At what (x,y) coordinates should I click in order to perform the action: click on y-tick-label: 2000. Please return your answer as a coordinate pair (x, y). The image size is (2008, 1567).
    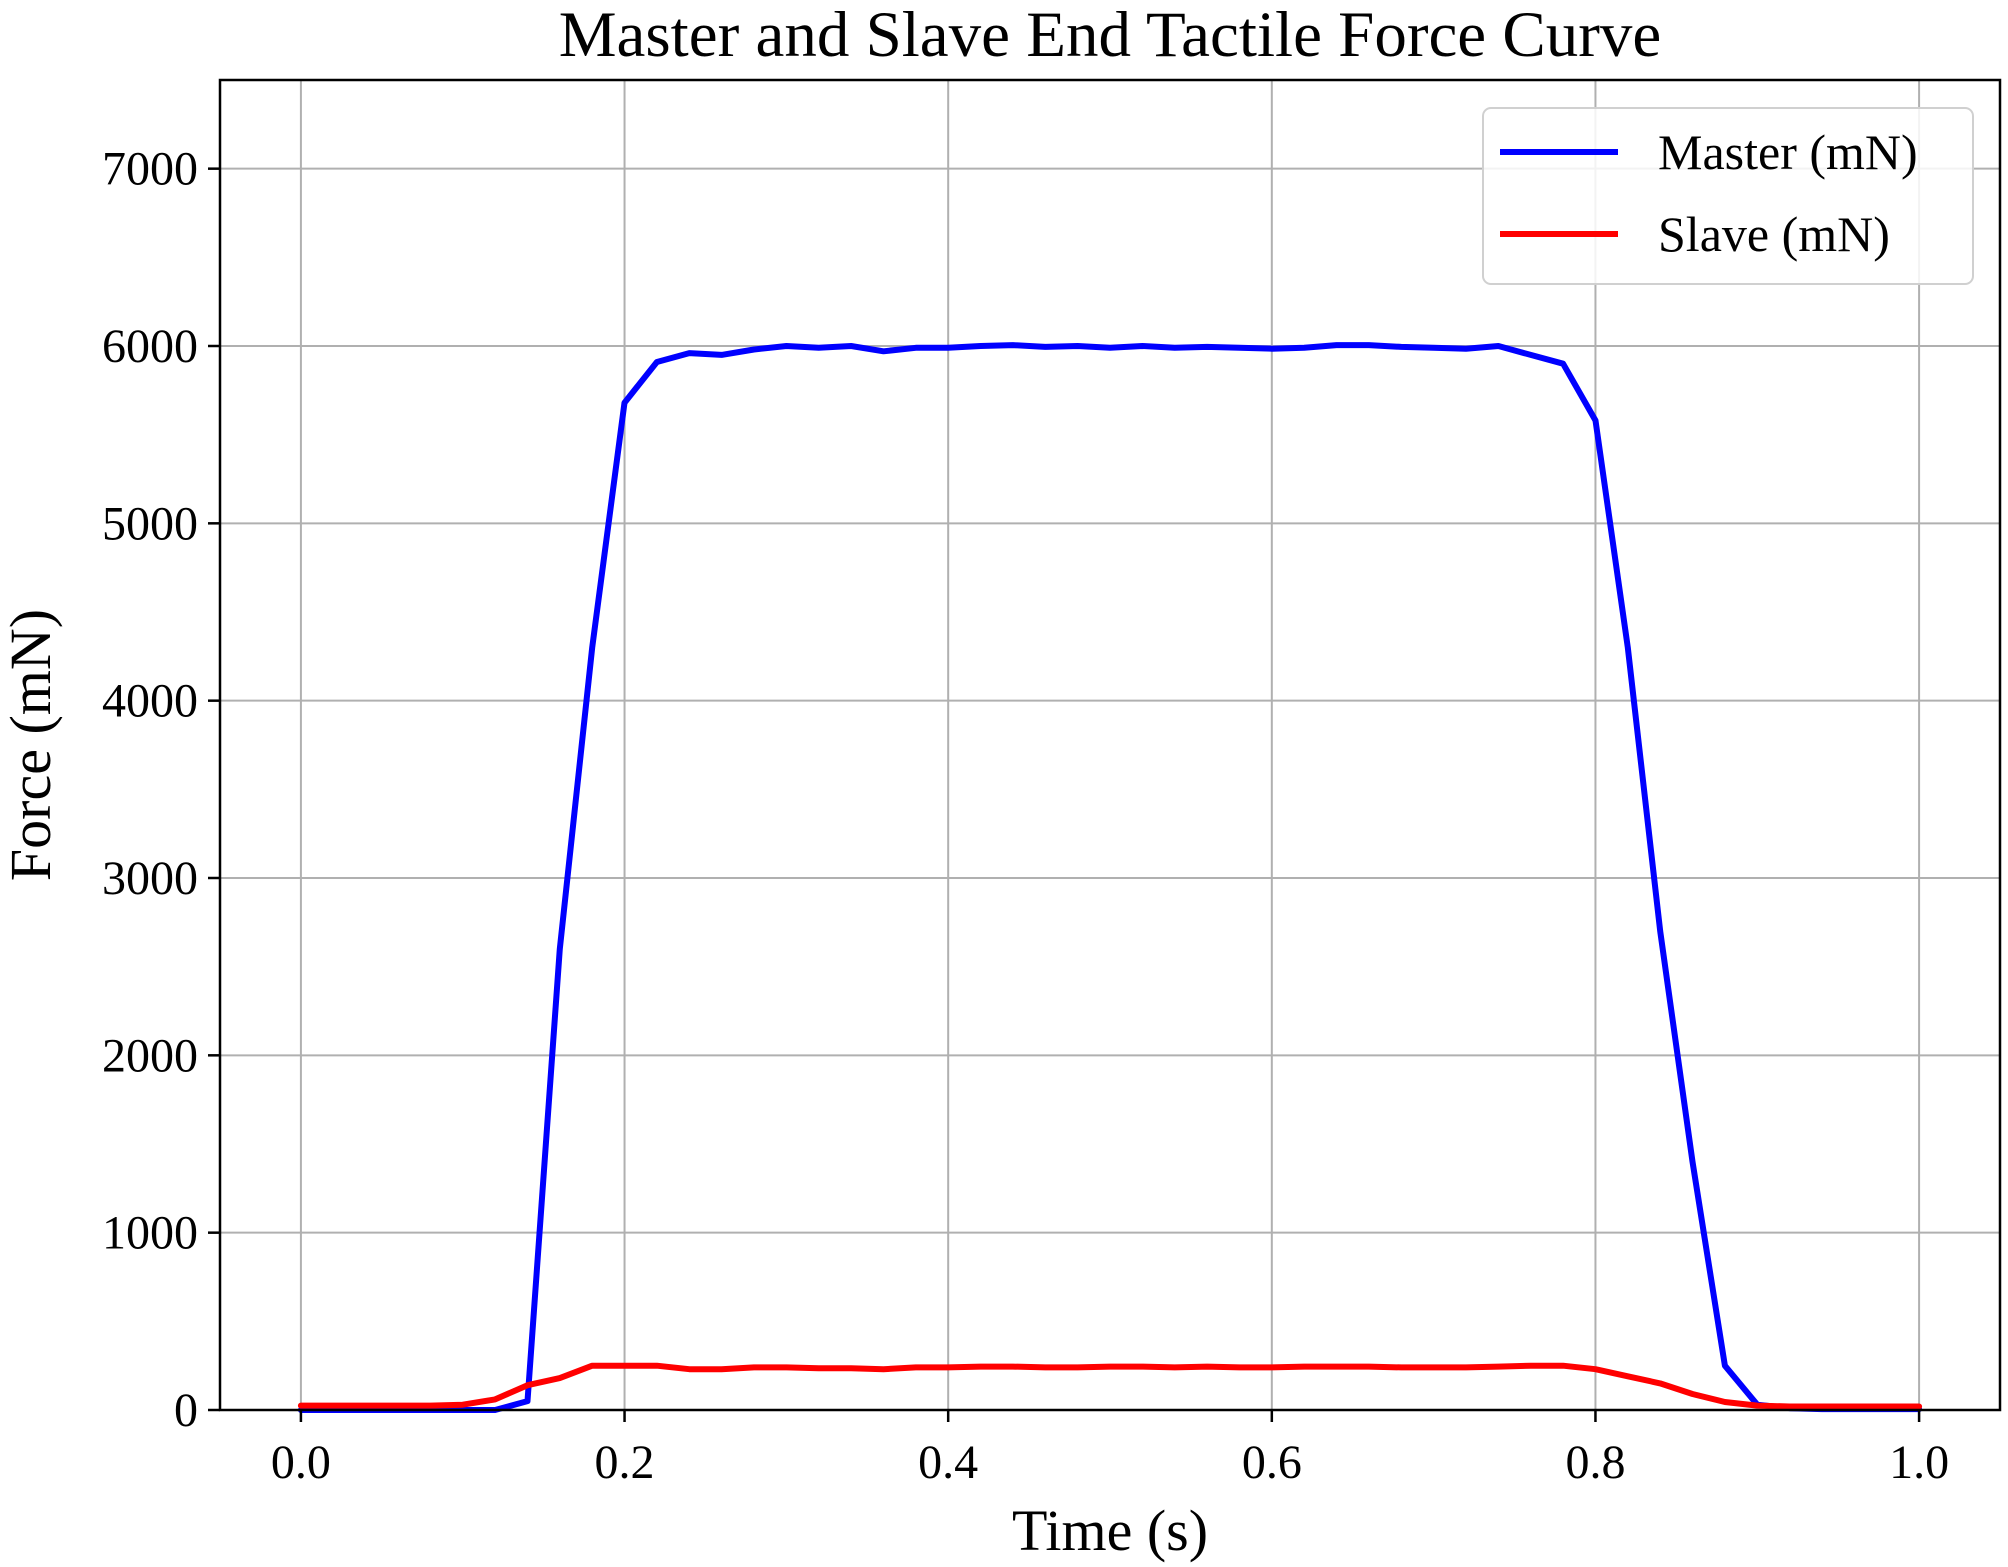
    Looking at the image, I should click on (150, 1055).